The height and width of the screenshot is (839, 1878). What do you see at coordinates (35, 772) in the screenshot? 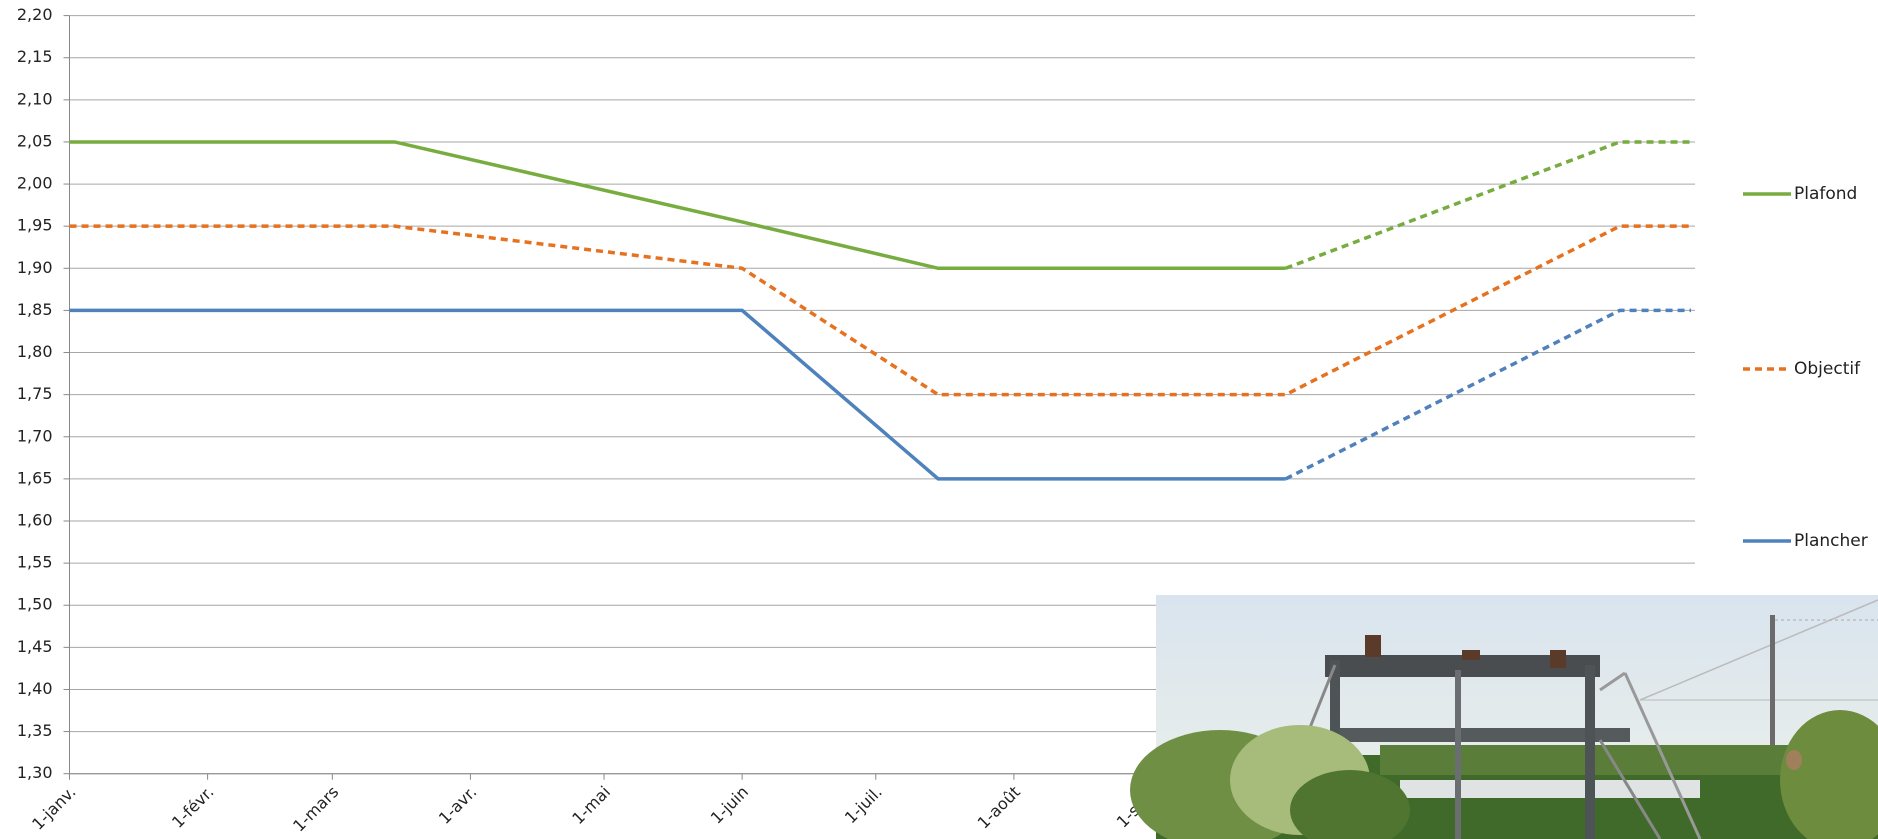
I see `y-tick-label: 1,30` at bounding box center [35, 772].